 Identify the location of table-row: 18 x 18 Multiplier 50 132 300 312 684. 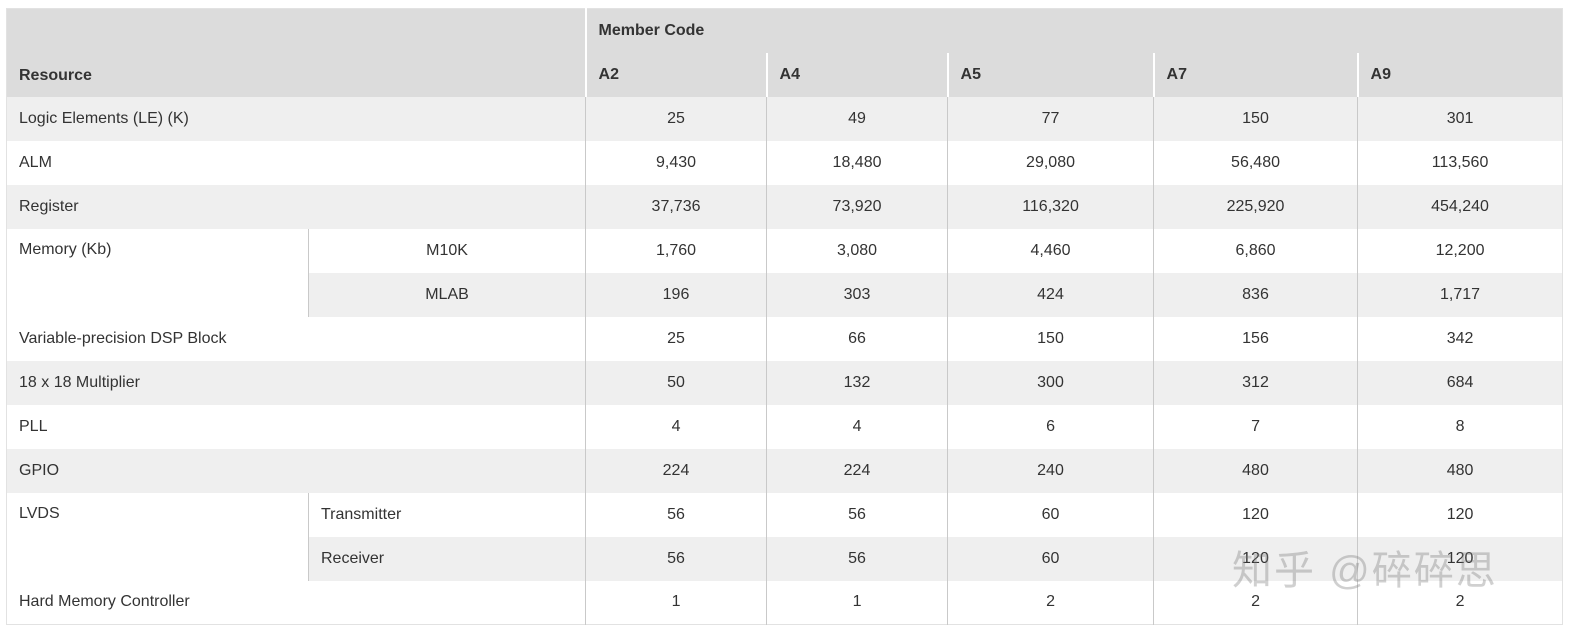
(784, 382).